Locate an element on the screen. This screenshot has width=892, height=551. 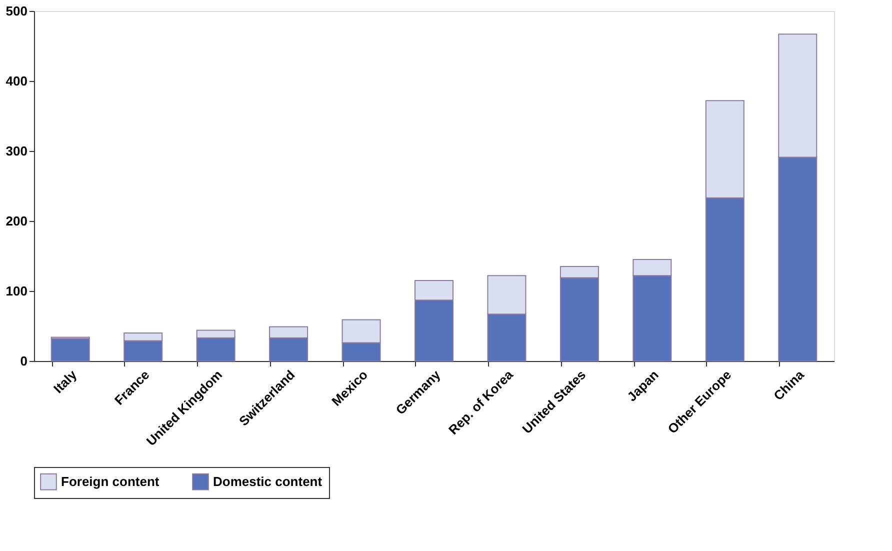
legend-label: Domestic content is located at coordinates (268, 481).